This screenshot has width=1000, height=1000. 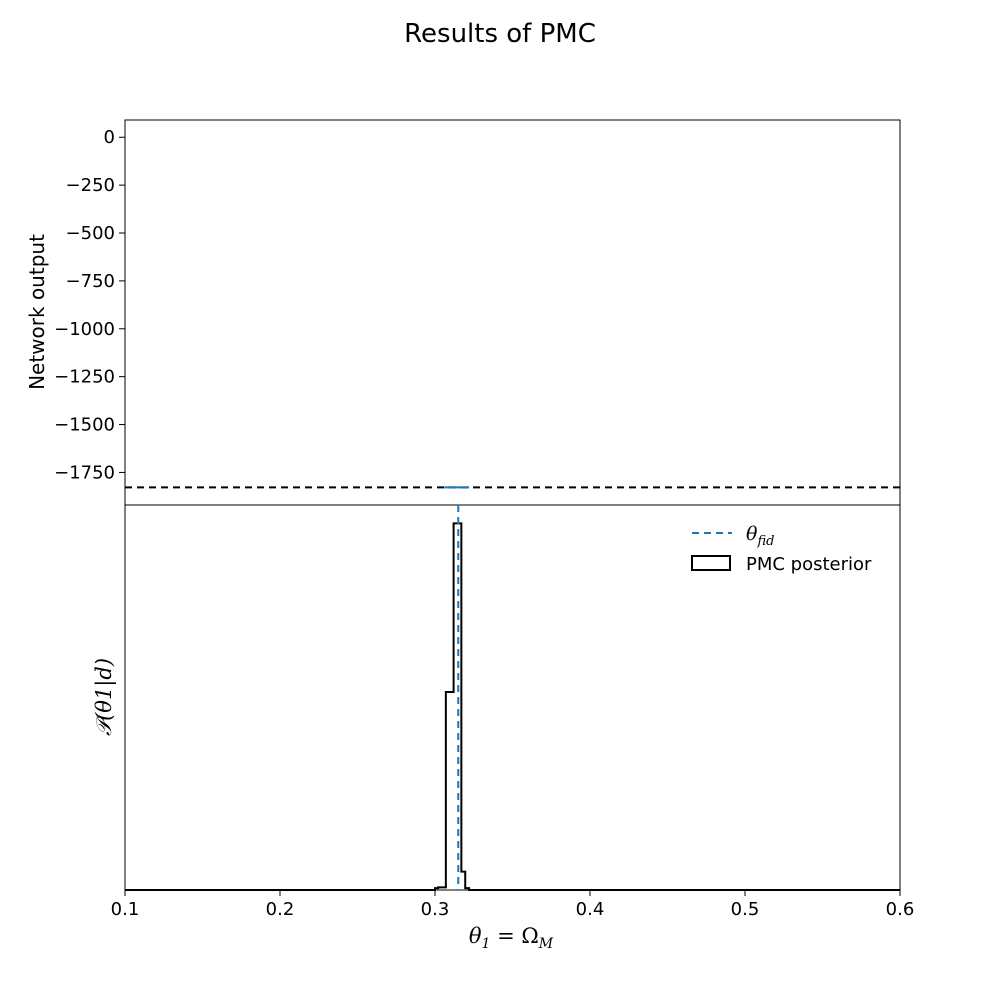 What do you see at coordinates (109, 137) in the screenshot?
I see `top-y-tick-label: 0` at bounding box center [109, 137].